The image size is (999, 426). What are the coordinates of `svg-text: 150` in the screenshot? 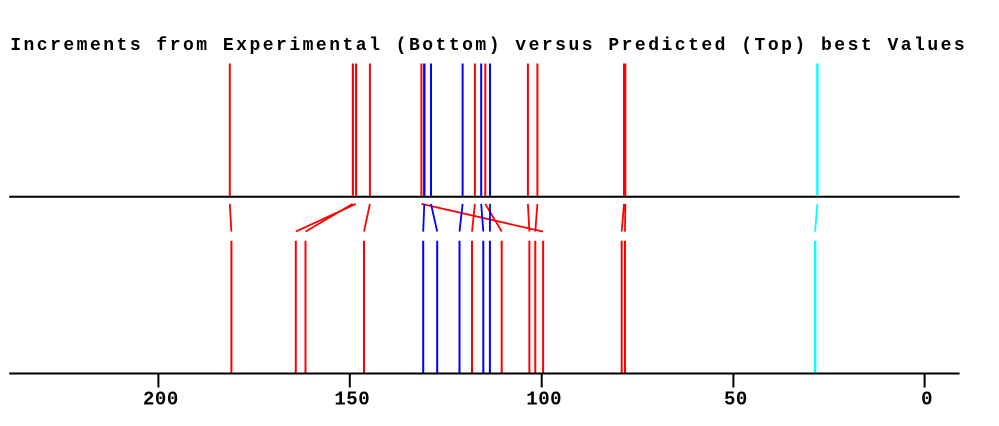 It's located at (352, 399).